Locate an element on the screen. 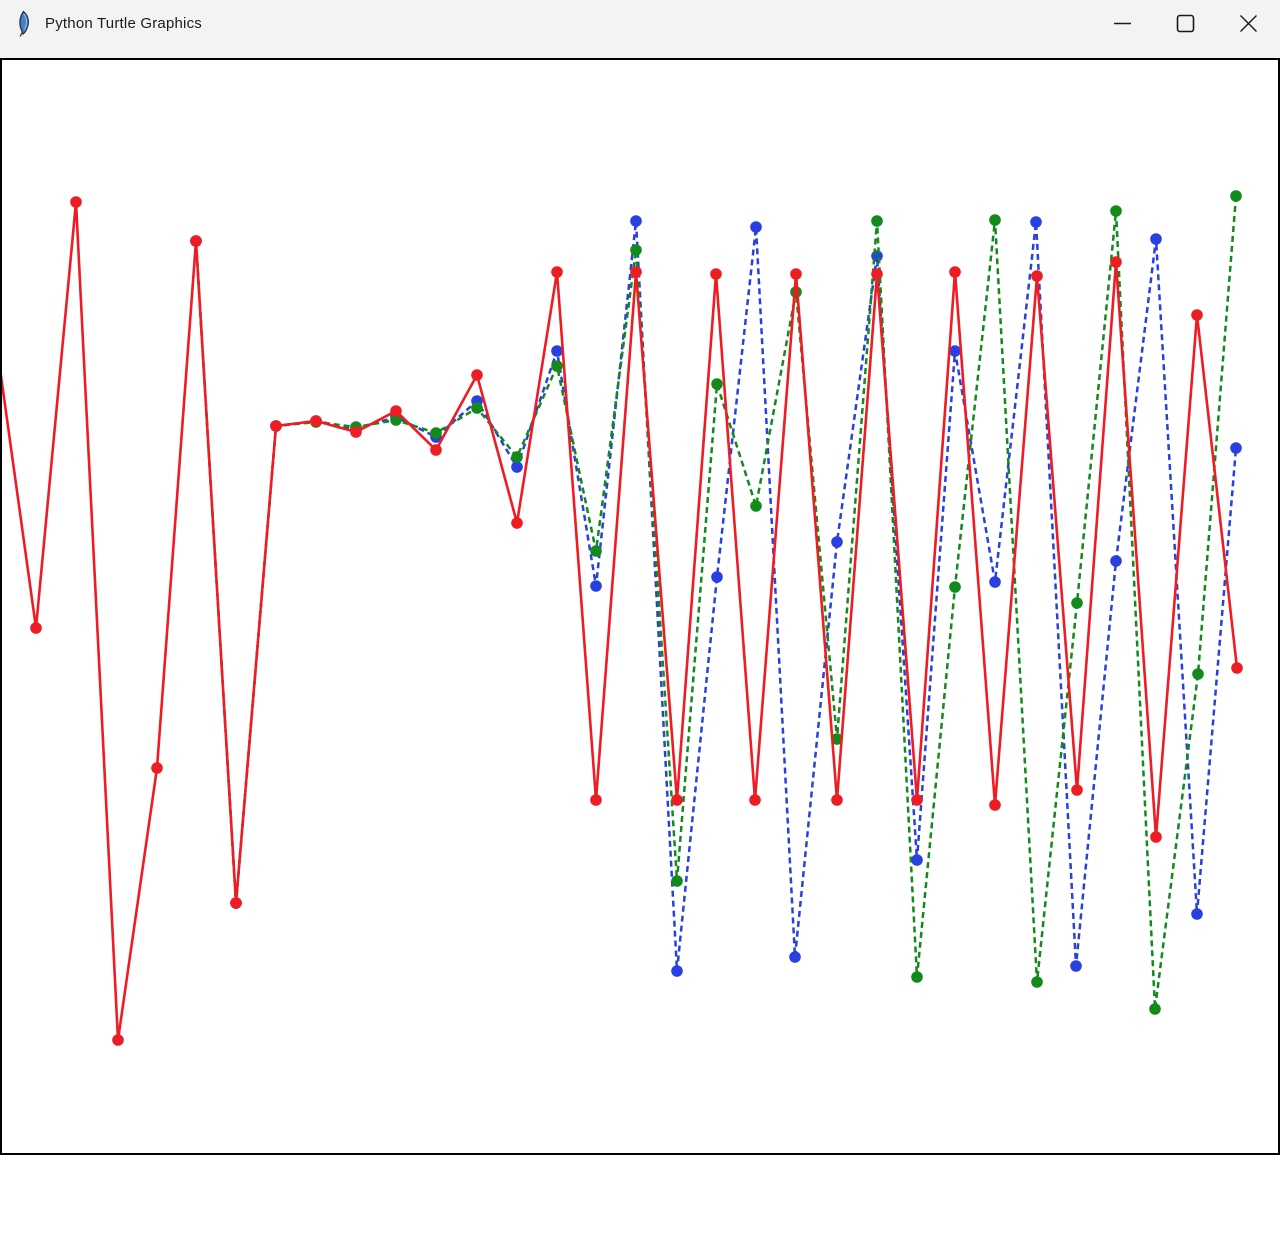  titlebar: Python Turtle Graphics is located at coordinates (640, 29).